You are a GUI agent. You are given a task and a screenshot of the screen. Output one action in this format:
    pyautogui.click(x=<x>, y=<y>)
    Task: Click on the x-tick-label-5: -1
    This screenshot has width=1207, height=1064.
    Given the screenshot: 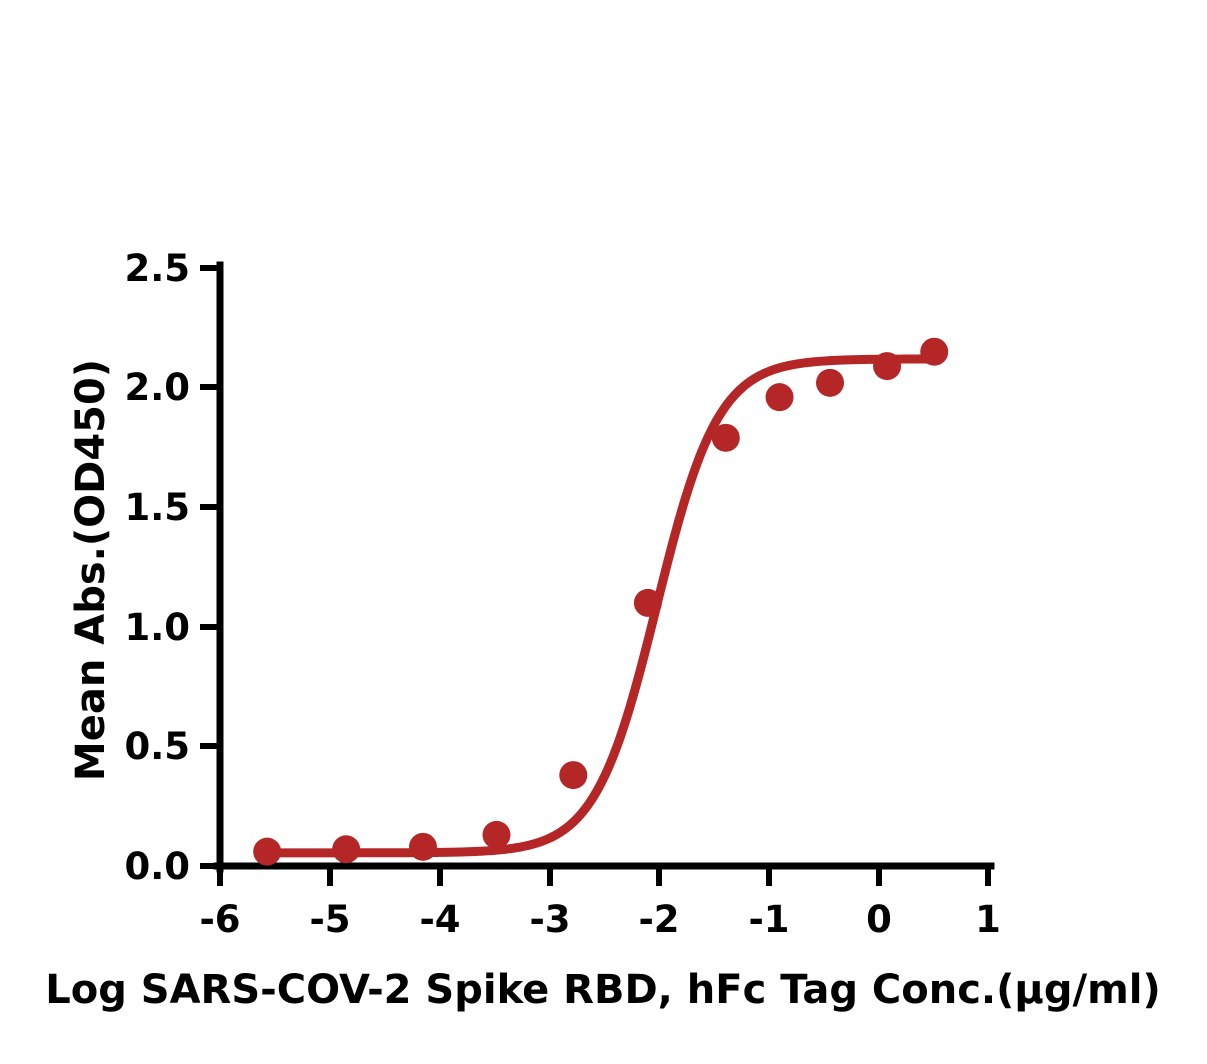 What is the action you would take?
    pyautogui.click(x=768, y=919)
    